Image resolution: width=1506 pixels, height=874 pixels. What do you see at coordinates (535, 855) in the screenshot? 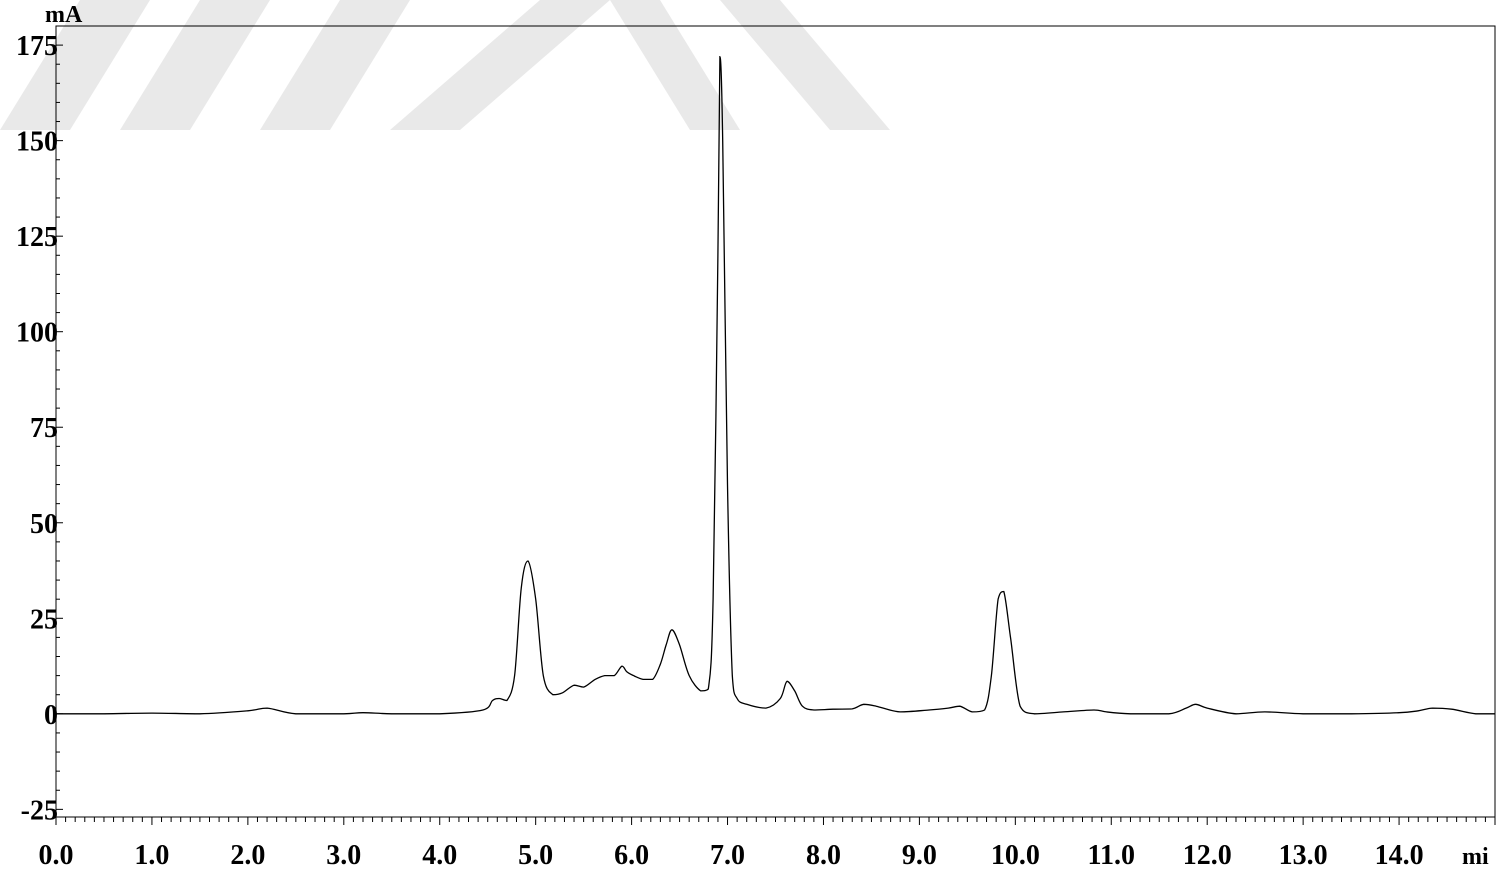
I see `x-tick-label: 5.0` at bounding box center [535, 855].